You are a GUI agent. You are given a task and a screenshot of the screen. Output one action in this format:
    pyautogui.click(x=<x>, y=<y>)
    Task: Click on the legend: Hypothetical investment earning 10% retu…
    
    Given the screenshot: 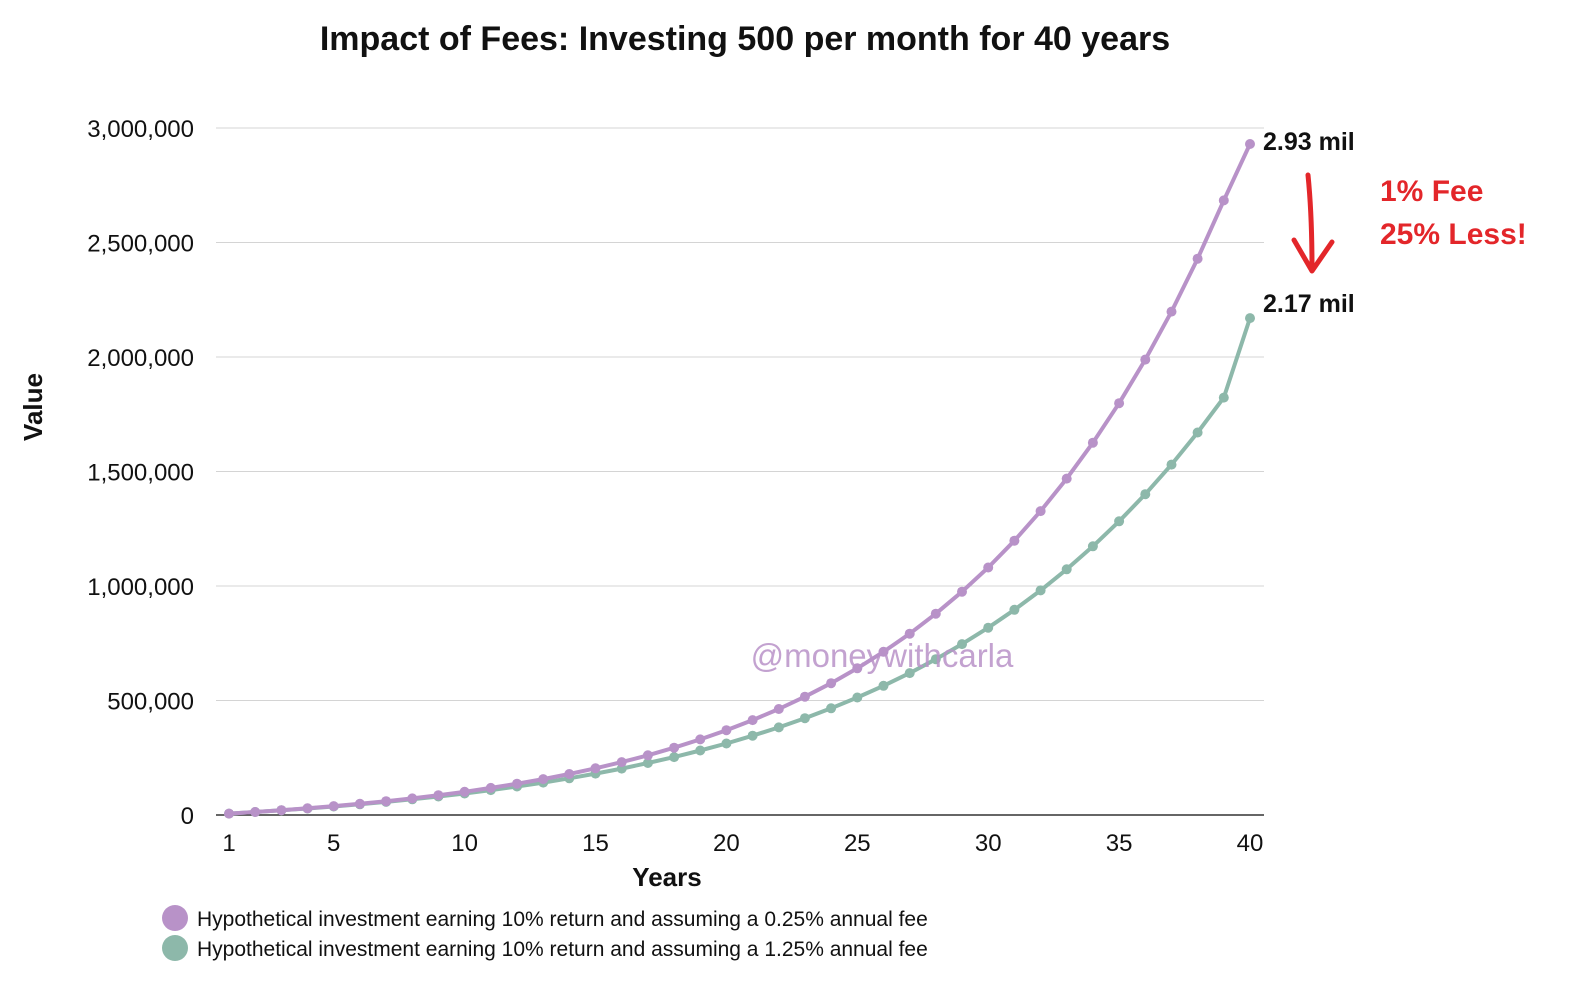 What is the action you would take?
    pyautogui.click(x=545, y=933)
    